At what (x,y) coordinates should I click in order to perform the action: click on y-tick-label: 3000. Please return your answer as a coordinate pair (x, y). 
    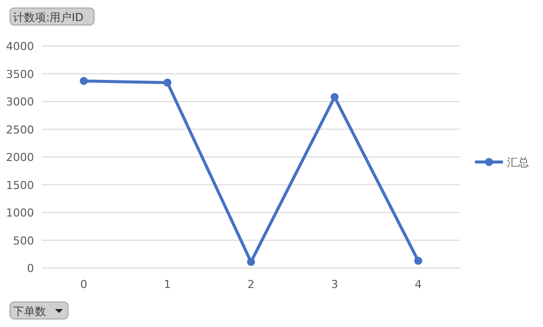
    Looking at the image, I should click on (20, 102).